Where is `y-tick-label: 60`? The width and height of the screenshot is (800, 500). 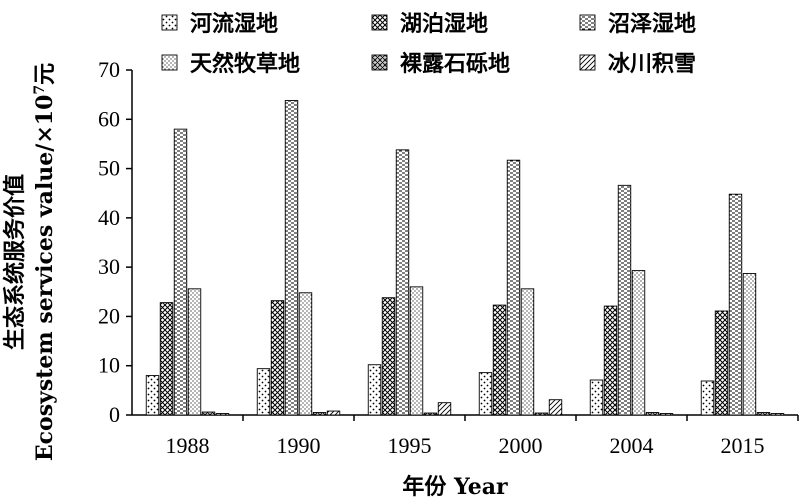 y-tick-label: 60 is located at coordinates (109, 118).